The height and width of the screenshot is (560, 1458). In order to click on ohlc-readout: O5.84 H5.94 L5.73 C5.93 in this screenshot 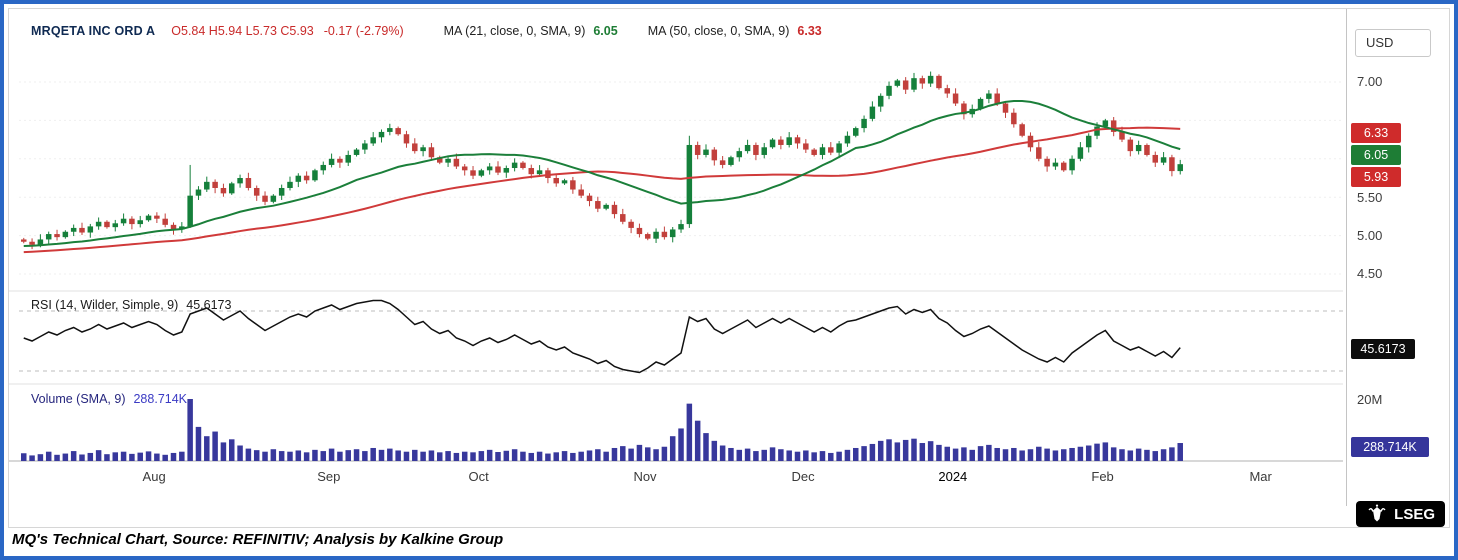, I will do `click(242, 31)`.